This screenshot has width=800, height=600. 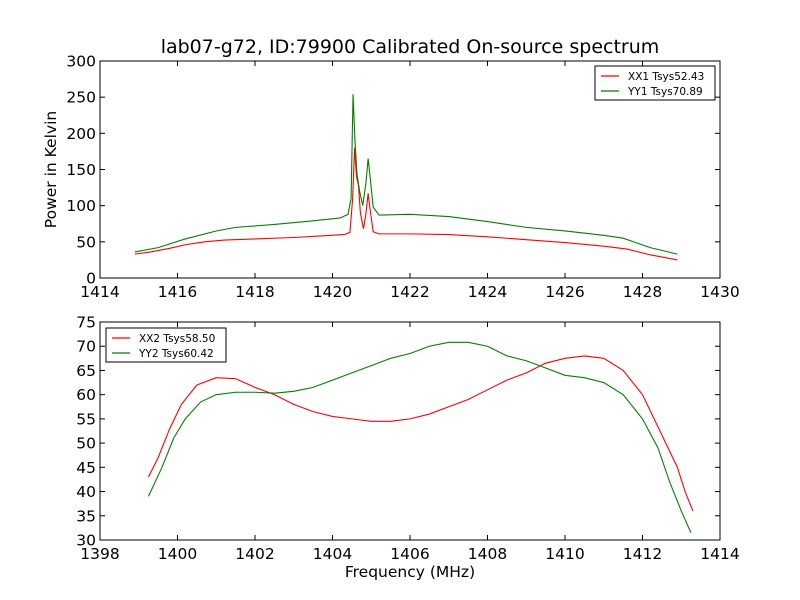 What do you see at coordinates (410, 572) in the screenshot?
I see `x-axis-label: Frequency (MHz)` at bounding box center [410, 572].